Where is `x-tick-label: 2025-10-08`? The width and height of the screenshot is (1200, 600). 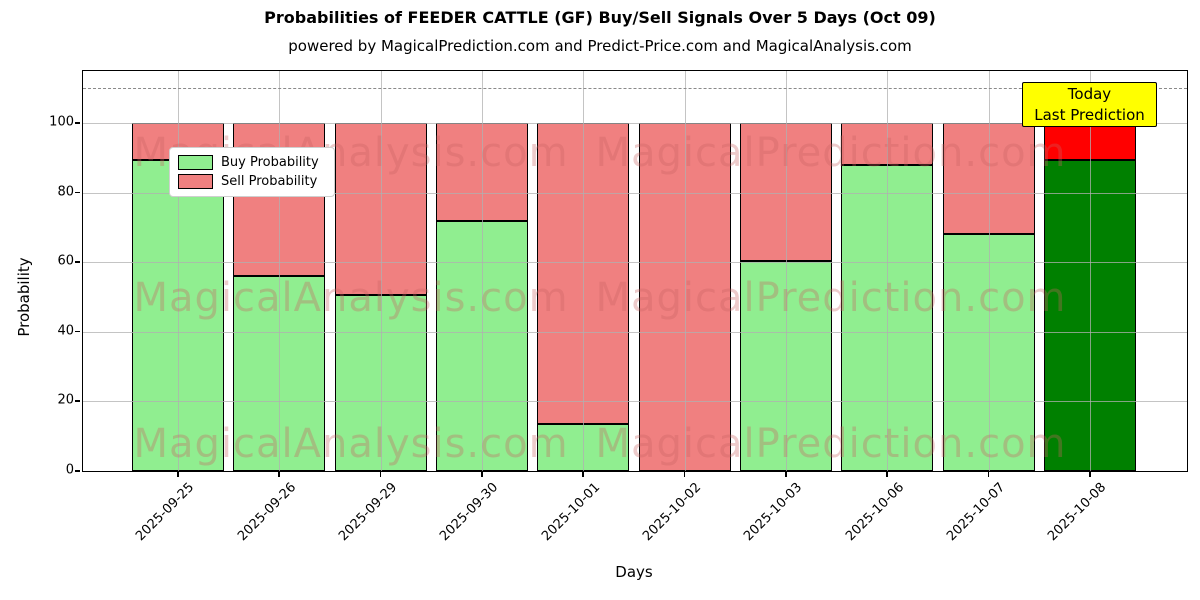
x-tick-label: 2025-10-08 is located at coordinates (1077, 512).